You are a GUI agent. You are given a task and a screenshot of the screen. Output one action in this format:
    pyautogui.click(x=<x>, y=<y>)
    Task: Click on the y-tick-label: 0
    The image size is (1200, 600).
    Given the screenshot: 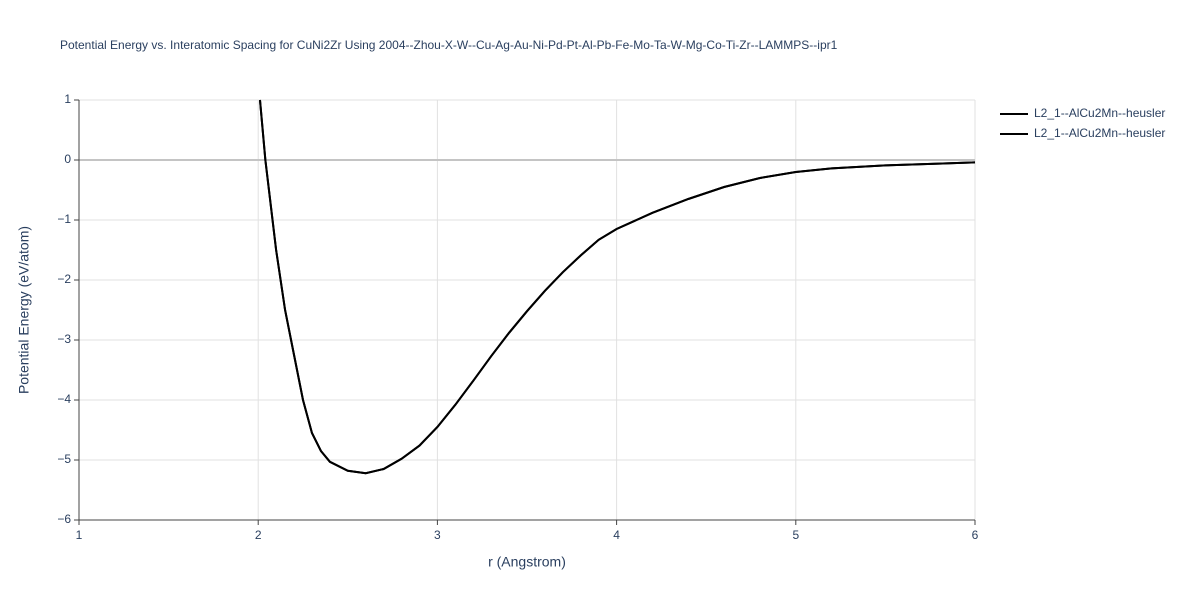 What is the action you would take?
    pyautogui.click(x=67, y=159)
    